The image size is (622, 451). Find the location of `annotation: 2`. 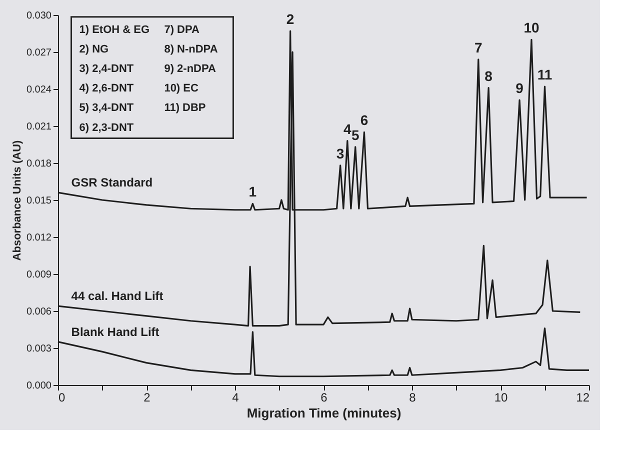

annotation: 2 is located at coordinates (290, 19).